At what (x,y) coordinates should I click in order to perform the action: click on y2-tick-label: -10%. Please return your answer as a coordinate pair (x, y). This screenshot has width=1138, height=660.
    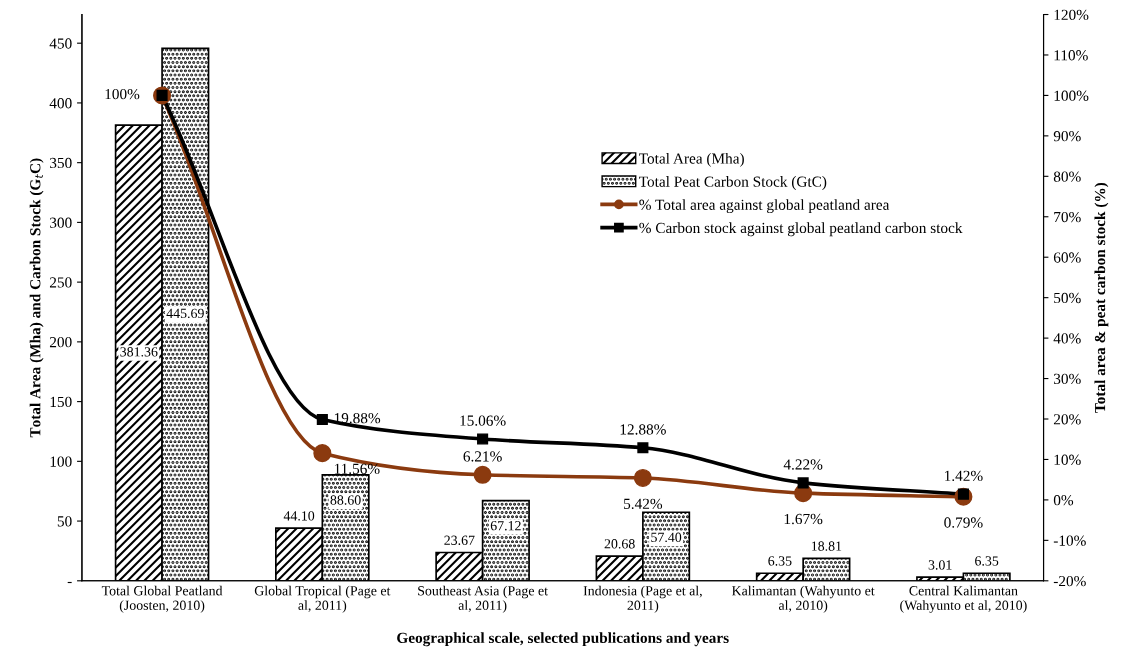
    Looking at the image, I should click on (1069, 540).